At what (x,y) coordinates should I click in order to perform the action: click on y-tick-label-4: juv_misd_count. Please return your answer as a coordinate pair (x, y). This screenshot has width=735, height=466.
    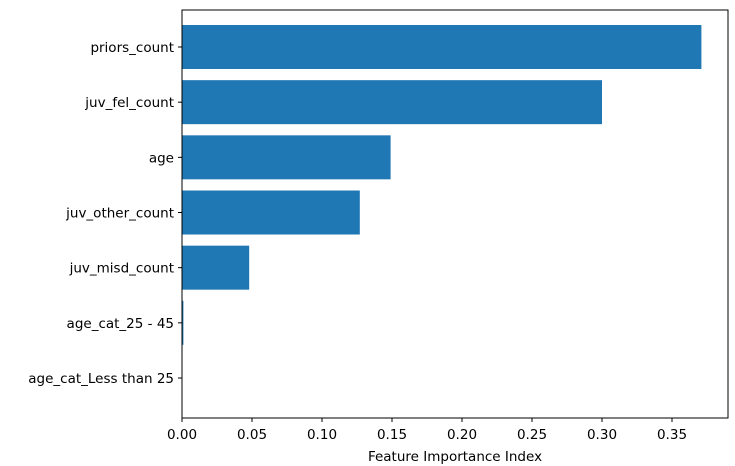
    Looking at the image, I should click on (121, 269).